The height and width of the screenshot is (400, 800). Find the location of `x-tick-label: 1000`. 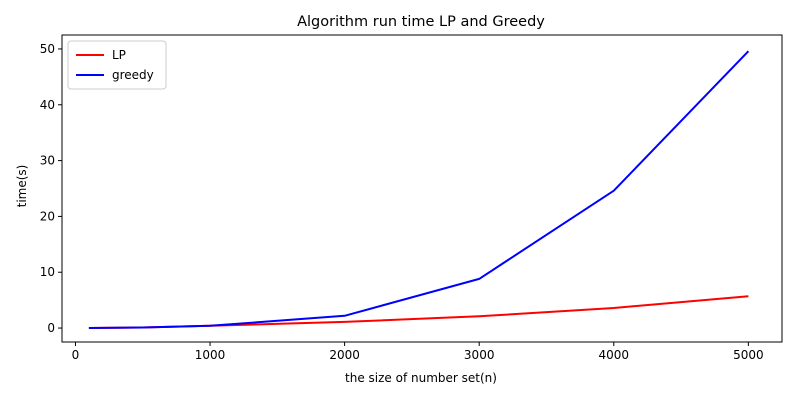

x-tick-label: 1000 is located at coordinates (210, 355).